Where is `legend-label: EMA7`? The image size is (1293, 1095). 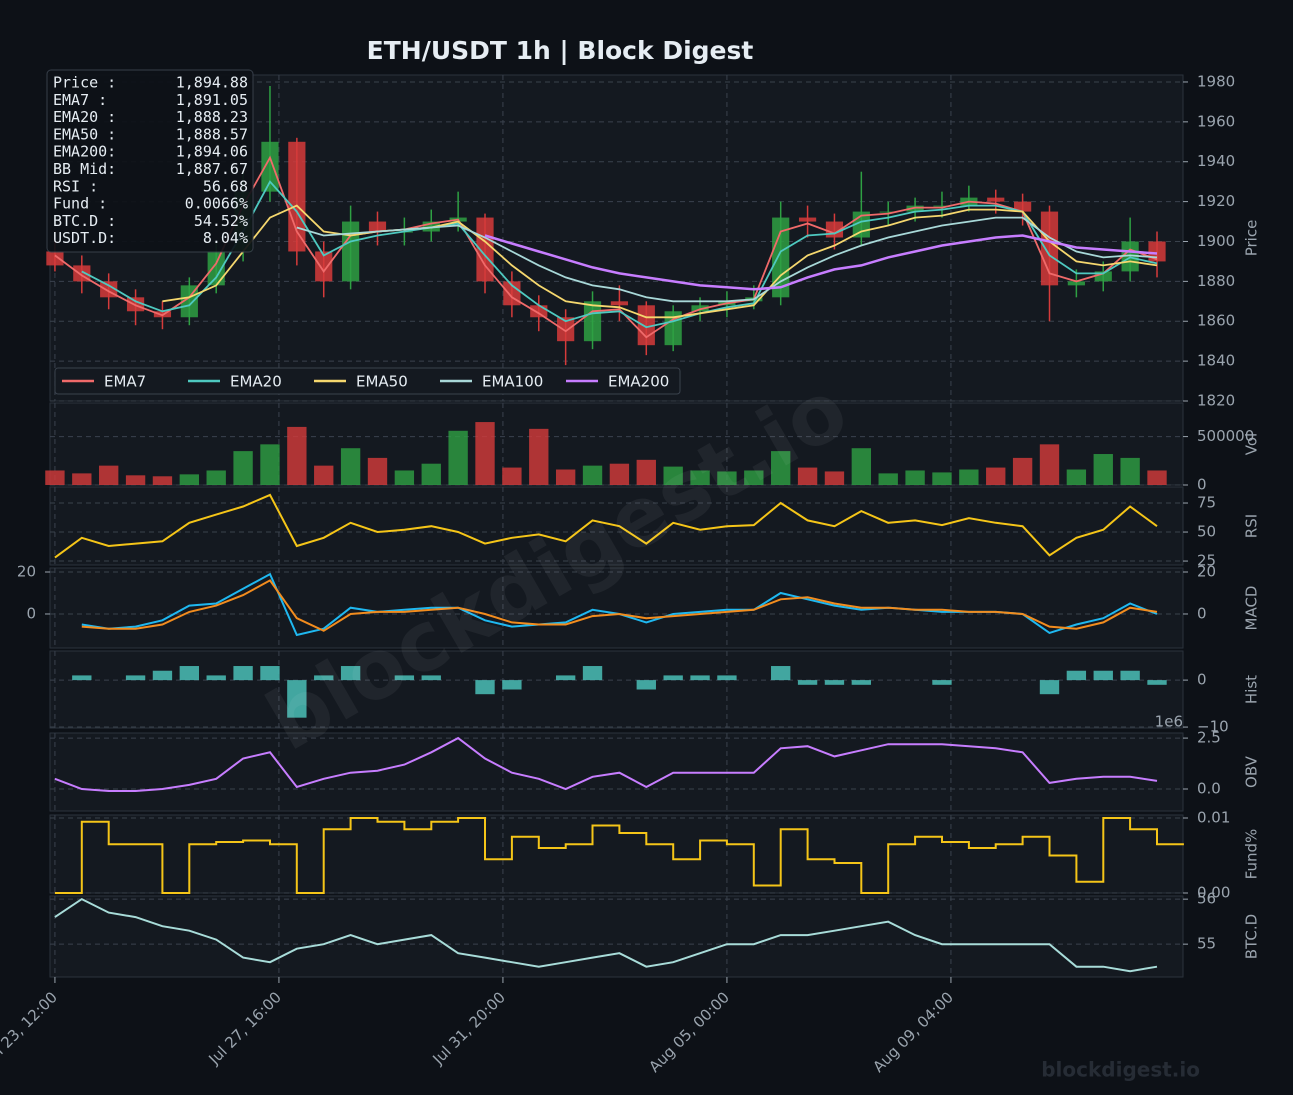 legend-label: EMA7 is located at coordinates (125, 382).